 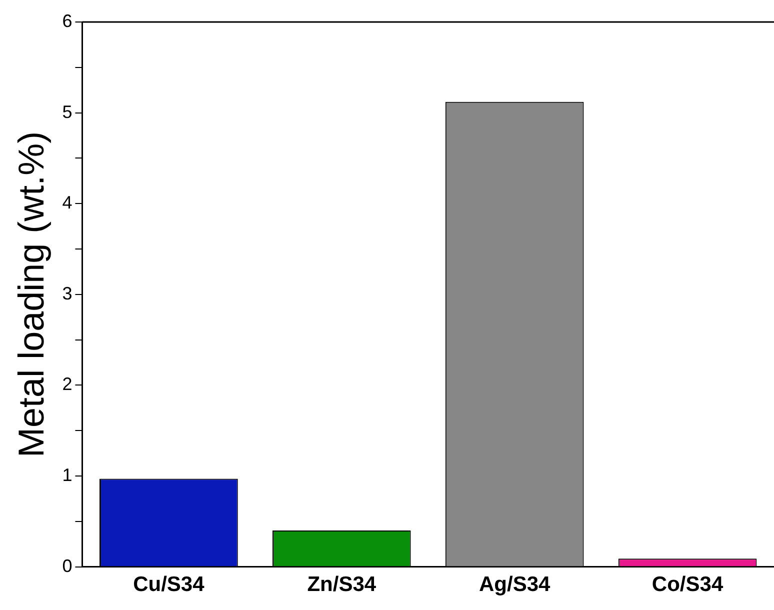 What do you see at coordinates (67, 202) in the screenshot?
I see `y-tick-label: 4` at bounding box center [67, 202].